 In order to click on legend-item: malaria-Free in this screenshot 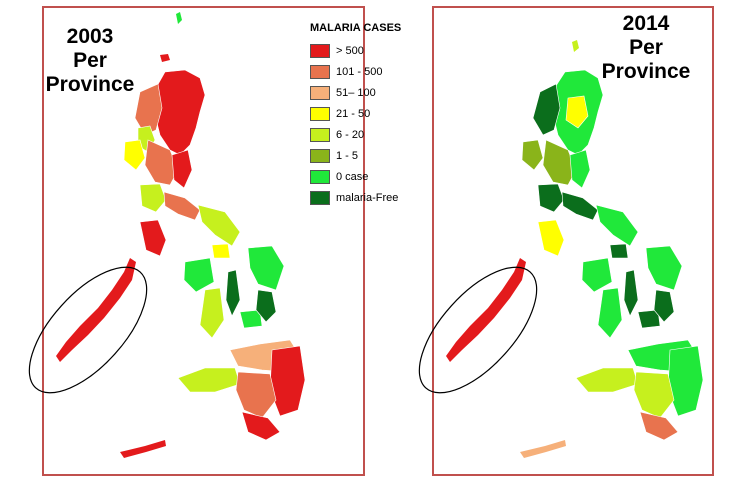, I will do `click(366, 197)`.